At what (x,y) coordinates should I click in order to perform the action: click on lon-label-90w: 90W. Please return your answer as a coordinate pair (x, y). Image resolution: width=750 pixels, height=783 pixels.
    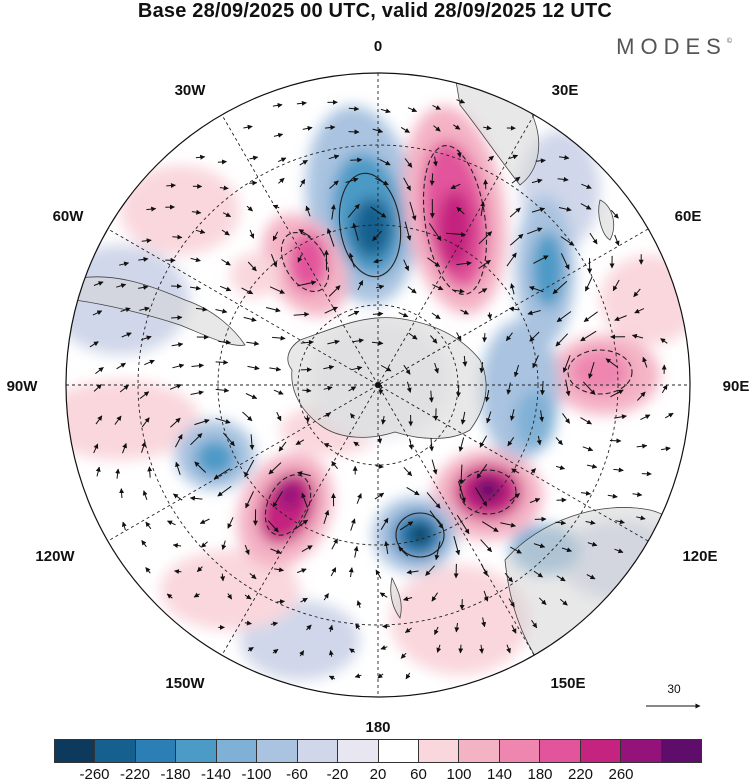
    Looking at the image, I should click on (23, 386).